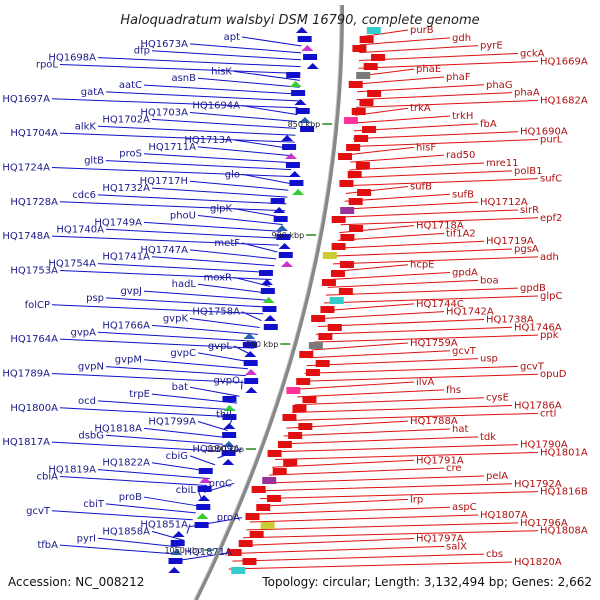  Describe the element at coordinates (538, 484) in the screenshot. I see `gene-label-right: HQ1792A` at that location.